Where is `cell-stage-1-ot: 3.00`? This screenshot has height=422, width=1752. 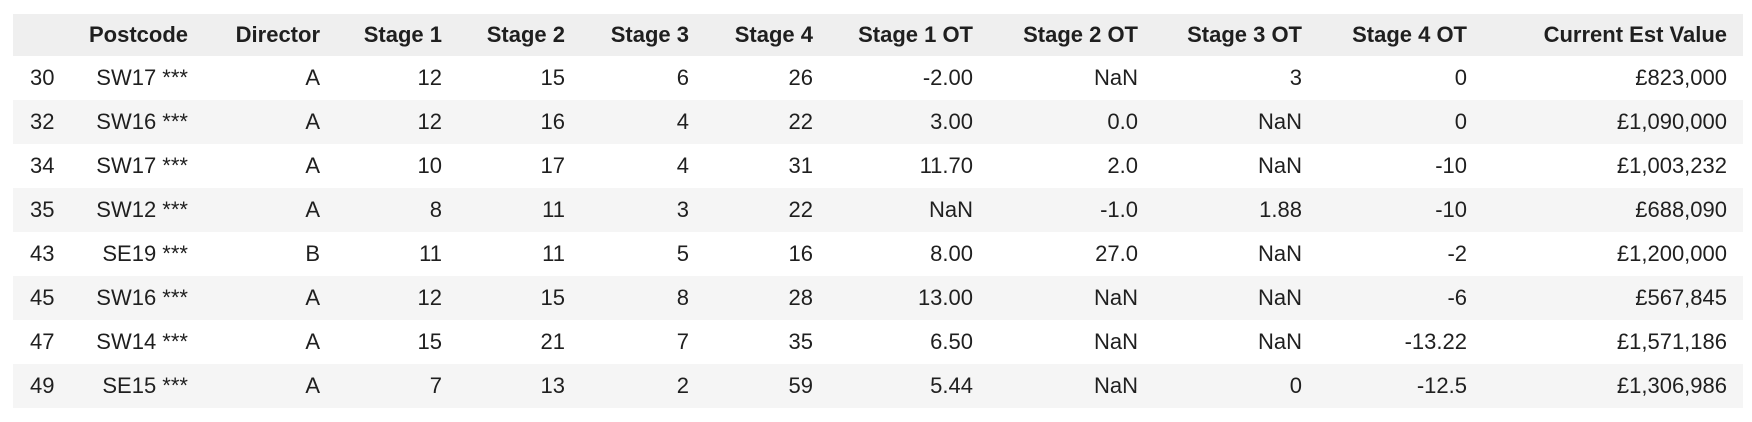
cell-stage-1-ot: 3.00 is located at coordinates (951, 121).